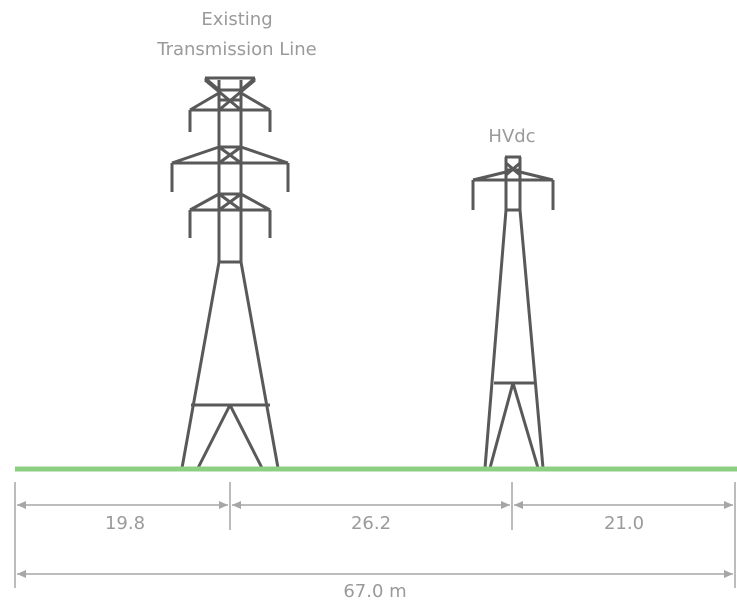  Describe the element at coordinates (371, 523) in the screenshot. I see `dimension-label: 26.2` at that location.